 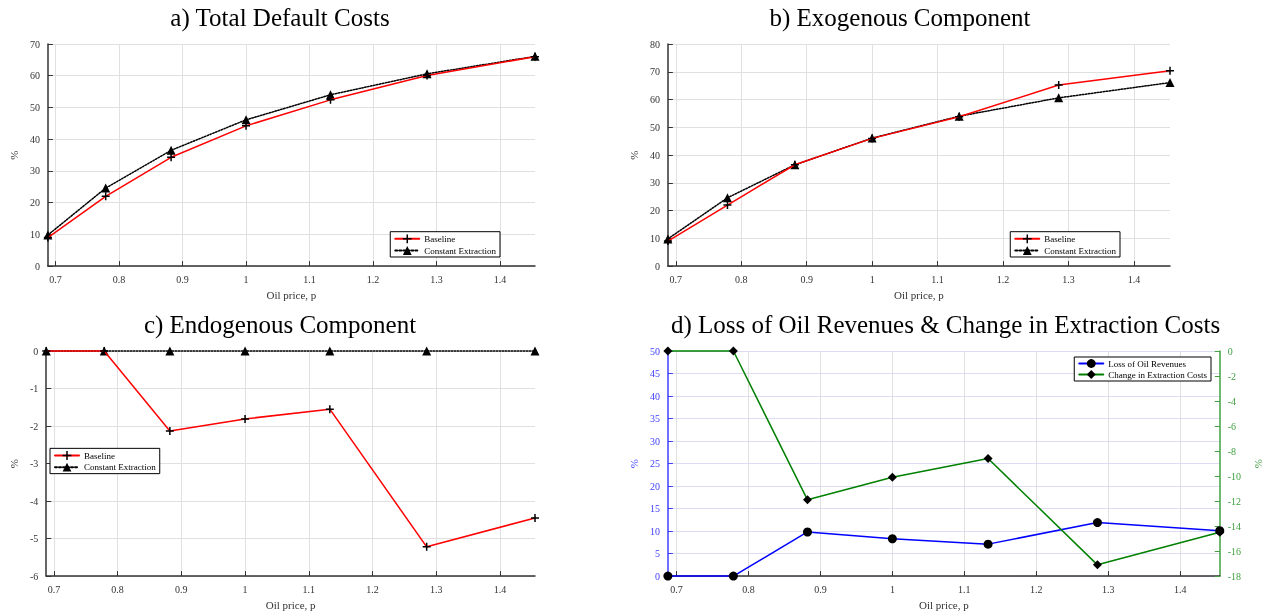 I want to click on y2-tick-label: -2, so click(x=1232, y=376).